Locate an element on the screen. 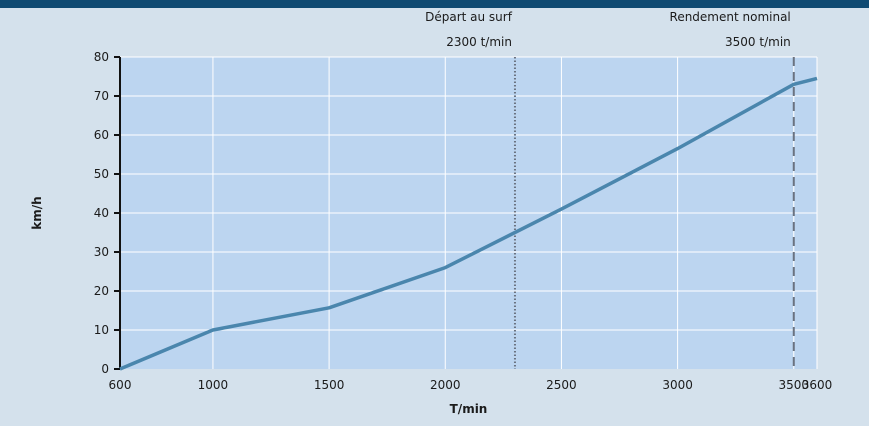 The width and height of the screenshot is (869, 426). y-tick-label: 10 is located at coordinates (101, 330).